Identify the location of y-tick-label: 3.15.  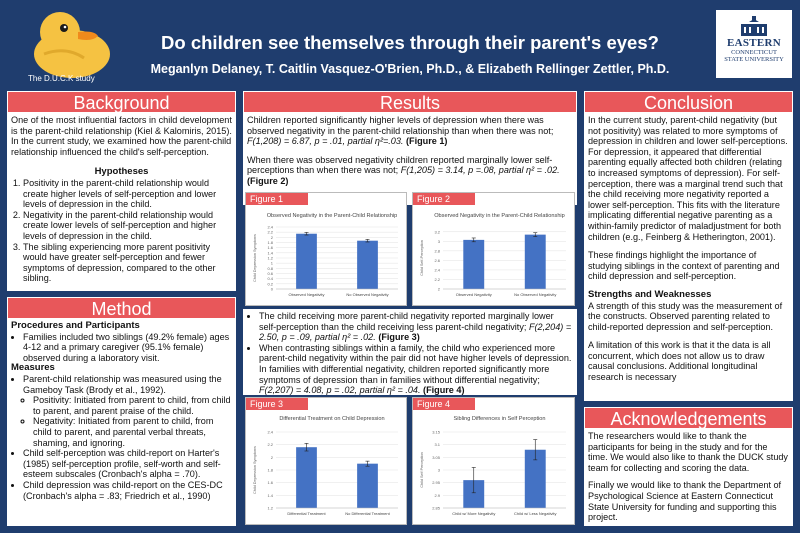
(436, 432).